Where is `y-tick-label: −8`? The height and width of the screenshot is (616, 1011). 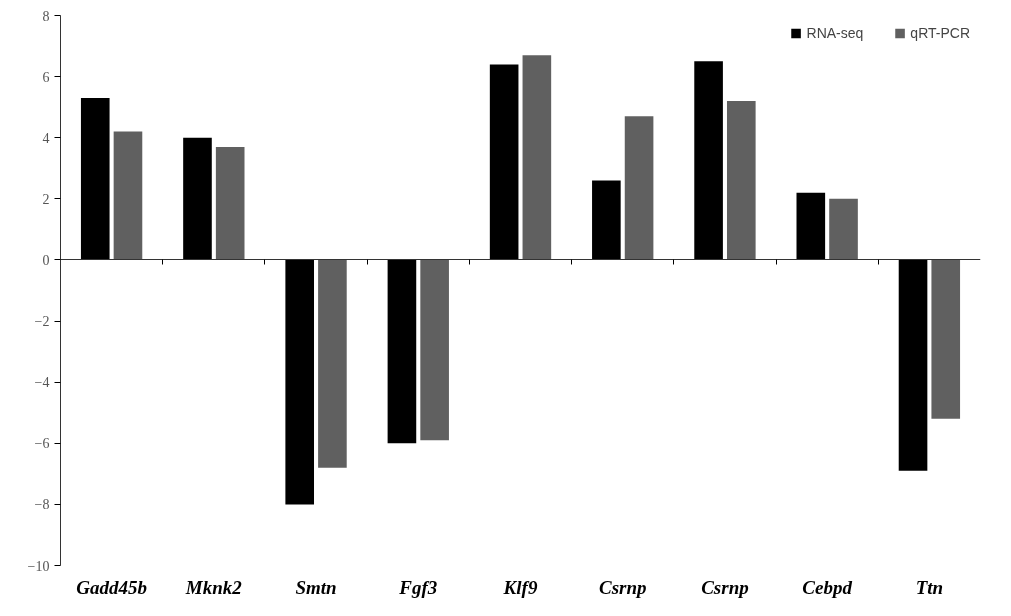
y-tick-label: −8 is located at coordinates (42, 505).